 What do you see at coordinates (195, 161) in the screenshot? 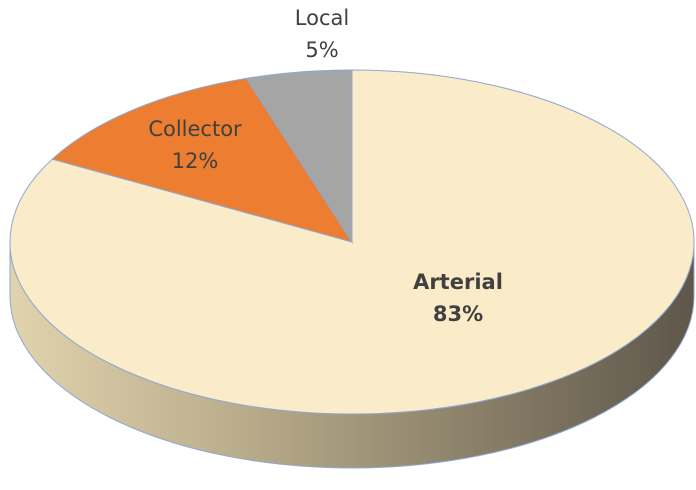
I see `slice-label-value: 12%` at bounding box center [195, 161].